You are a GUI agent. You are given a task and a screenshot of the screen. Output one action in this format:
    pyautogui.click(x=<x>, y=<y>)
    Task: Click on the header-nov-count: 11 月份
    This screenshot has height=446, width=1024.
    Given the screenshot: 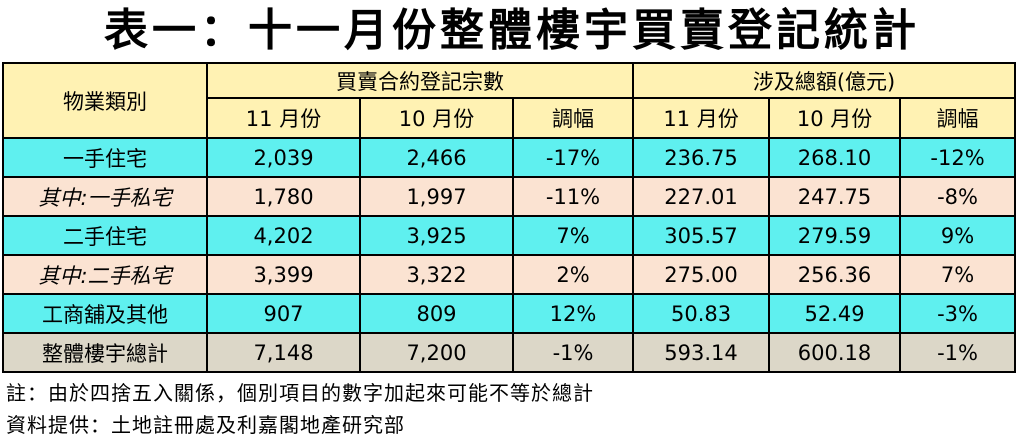 What is the action you would take?
    pyautogui.click(x=283, y=118)
    